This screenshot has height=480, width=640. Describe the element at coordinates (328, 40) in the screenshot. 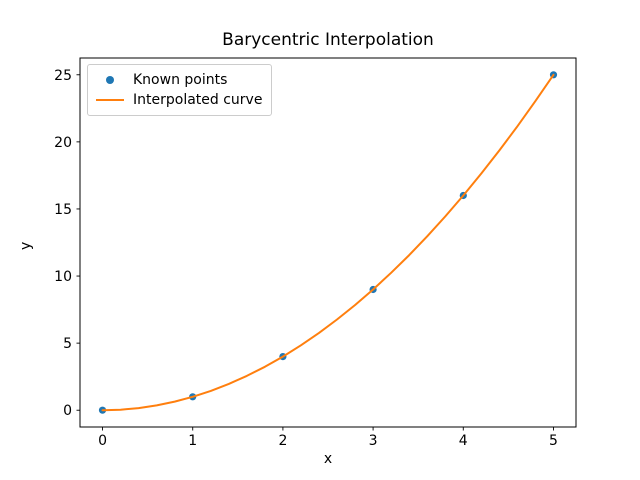

I see `chart-title: Barycentric Interpolation` at that location.